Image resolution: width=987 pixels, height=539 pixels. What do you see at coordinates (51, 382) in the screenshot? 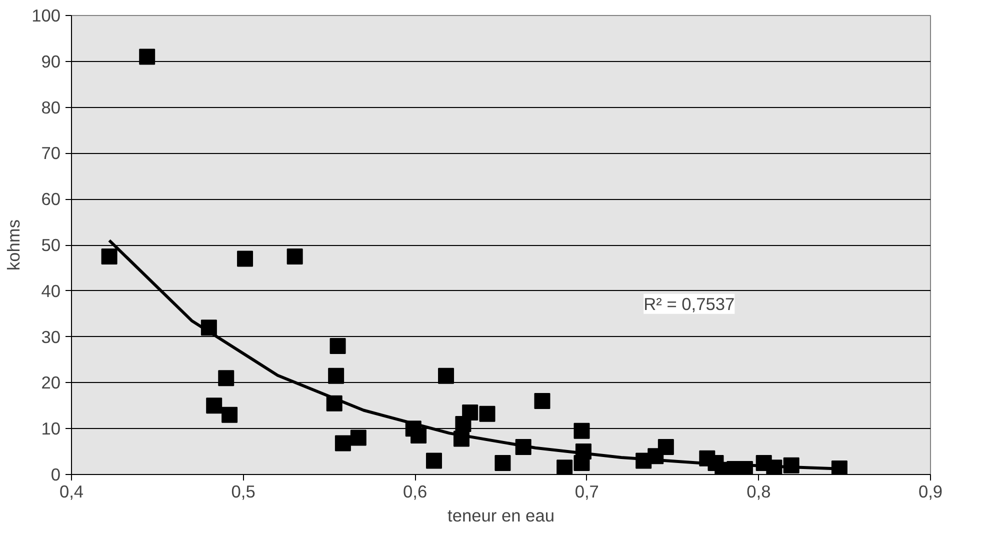
I see `y-tick-label: 20` at bounding box center [51, 382].